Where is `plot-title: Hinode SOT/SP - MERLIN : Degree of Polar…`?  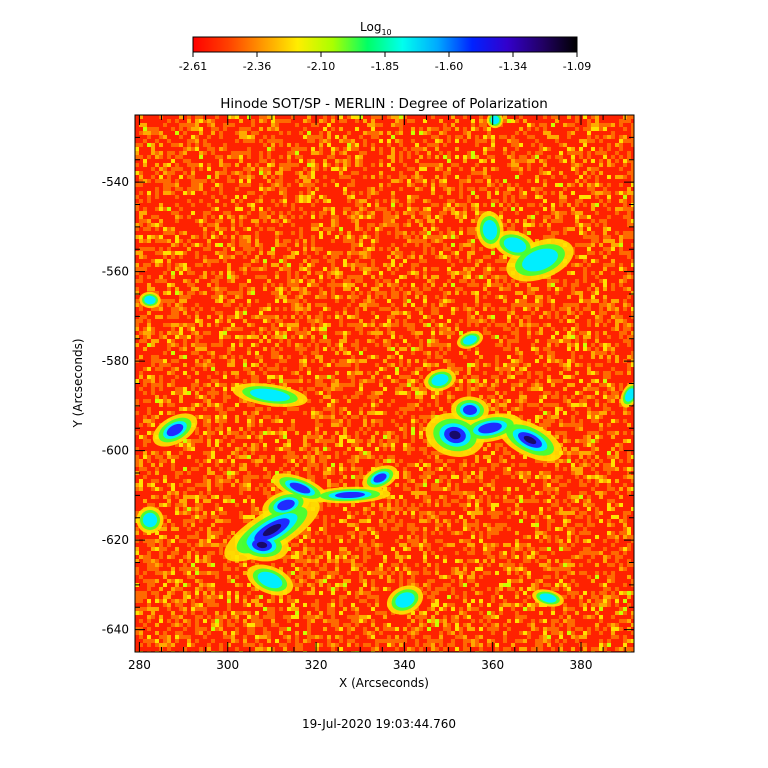
plot-title: Hinode SOT/SP - MERLIN : Degree of Polar… is located at coordinates (384, 104).